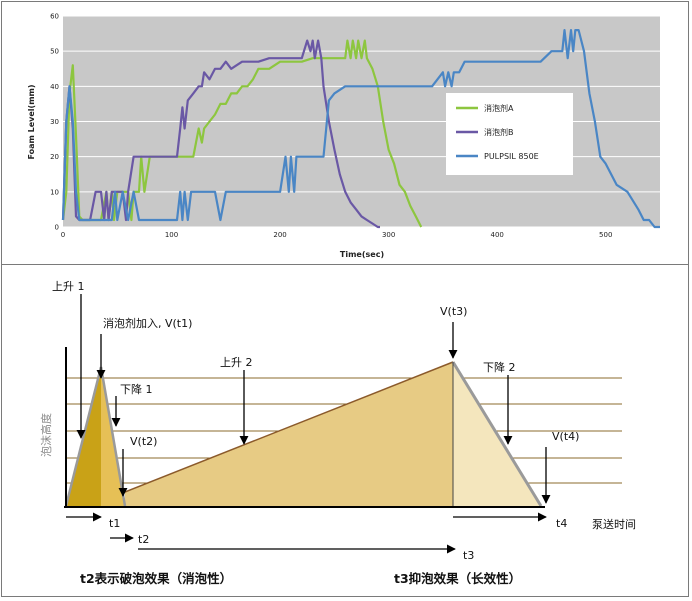 The width and height of the screenshot is (692, 601). I want to click on caption-right: t3抑泡效果（长效性）, so click(457, 578).